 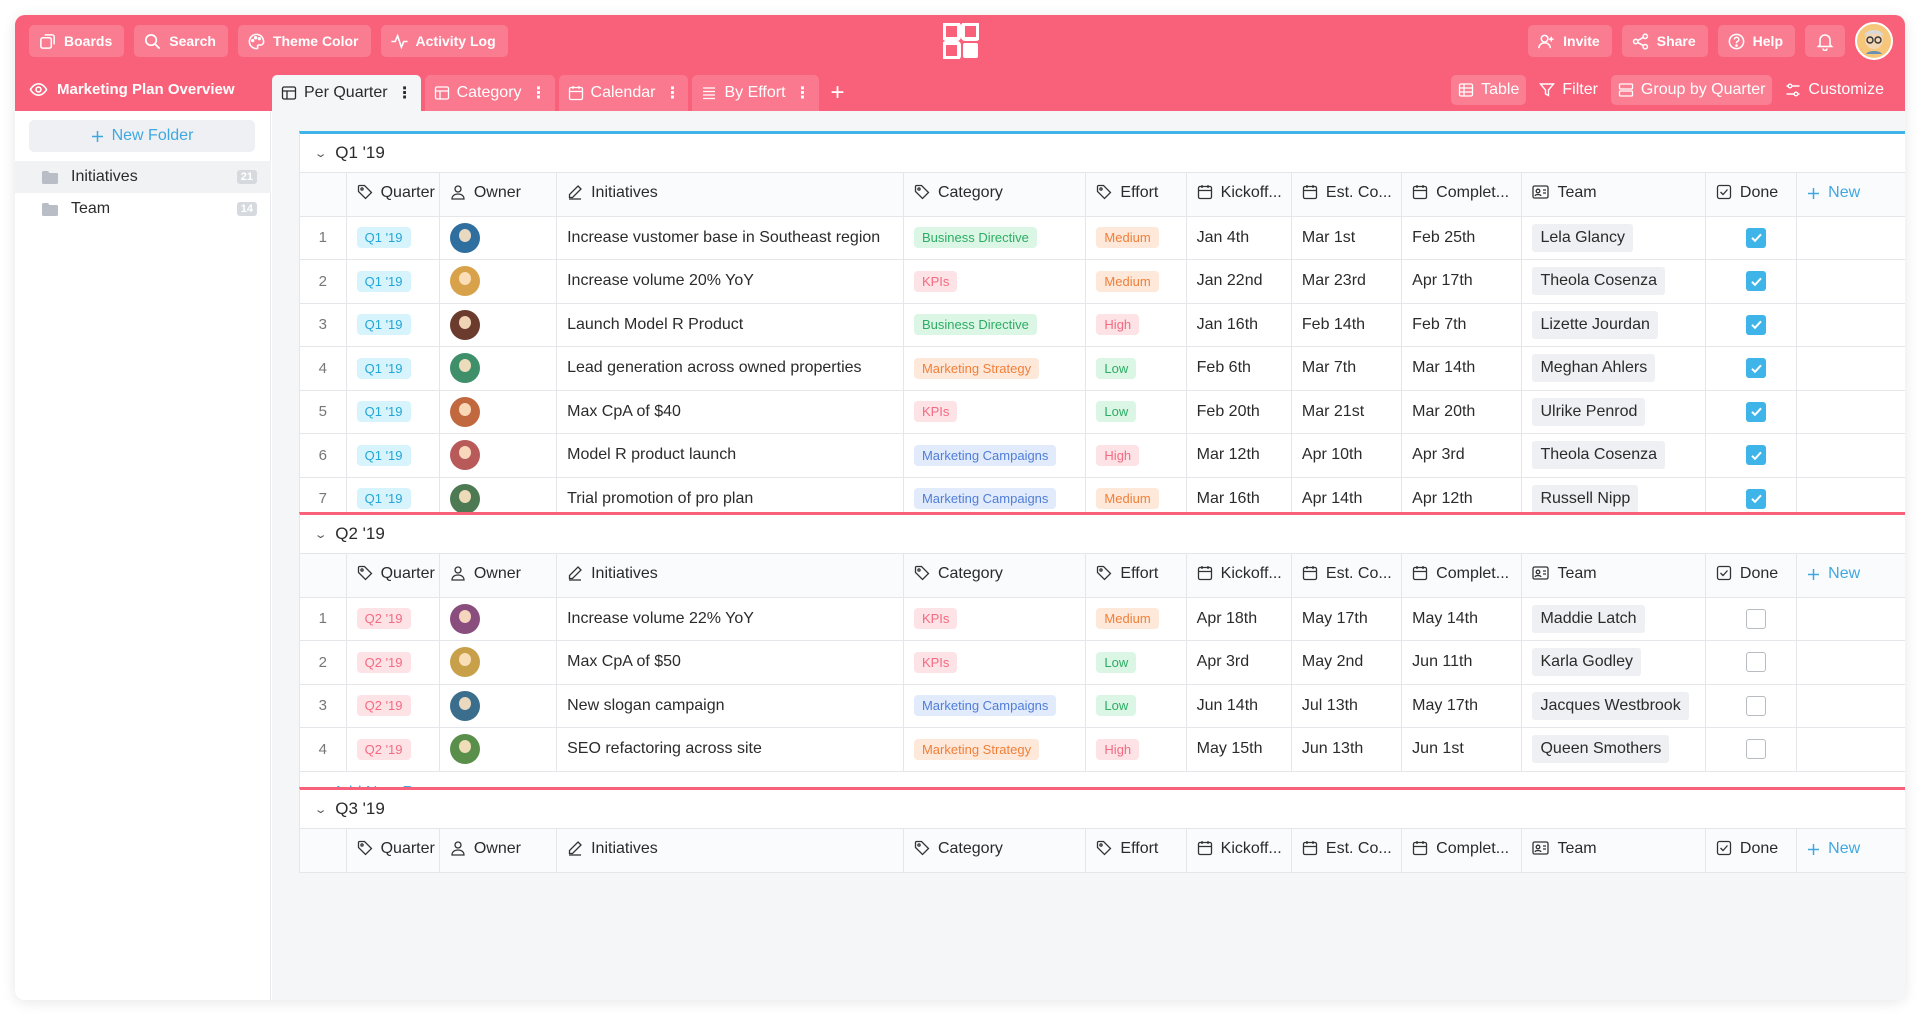 I want to click on filter-button: Filter, so click(x=1568, y=90).